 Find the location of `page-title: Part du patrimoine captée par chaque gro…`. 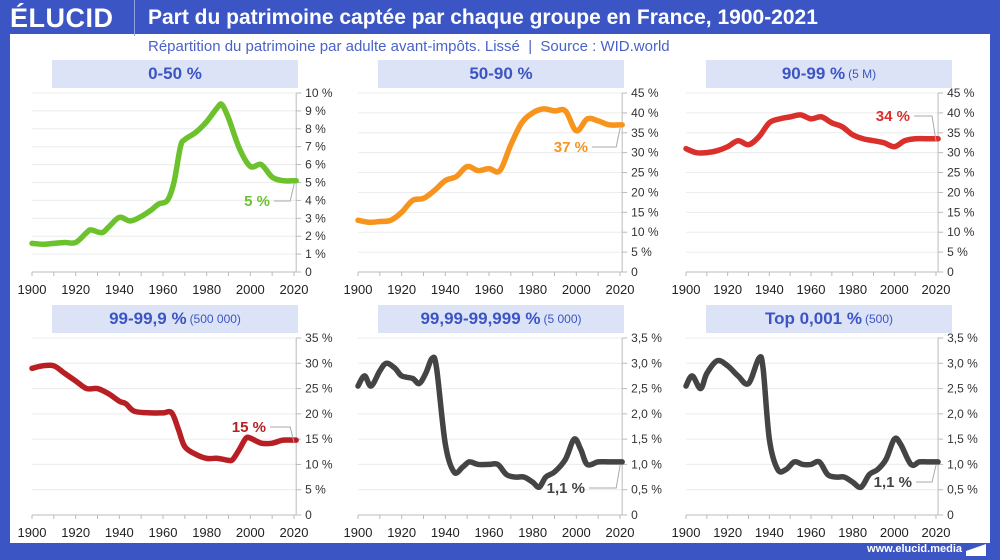

page-title: Part du patrimoine captée par chaque gro… is located at coordinates (483, 17).